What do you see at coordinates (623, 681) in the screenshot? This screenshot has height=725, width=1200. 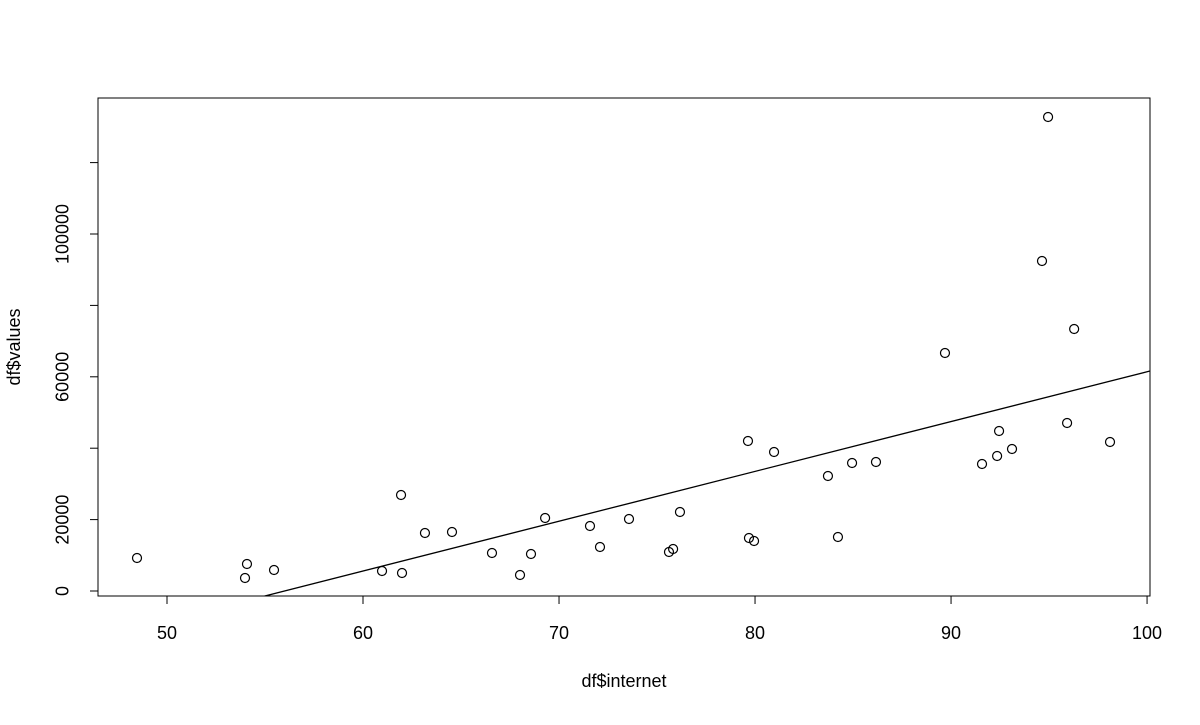 I see `x-axis-label: df$internet` at bounding box center [623, 681].